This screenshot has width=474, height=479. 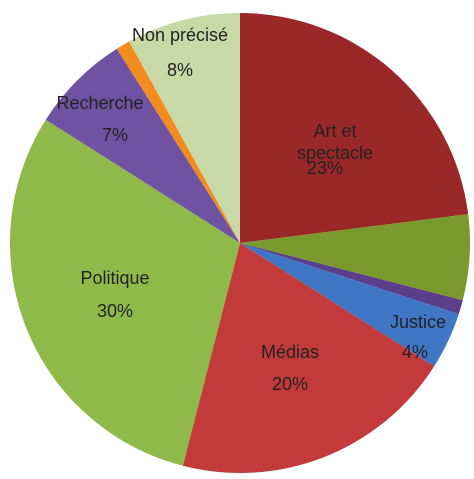 I want to click on slice-label: 7%, so click(x=115, y=135).